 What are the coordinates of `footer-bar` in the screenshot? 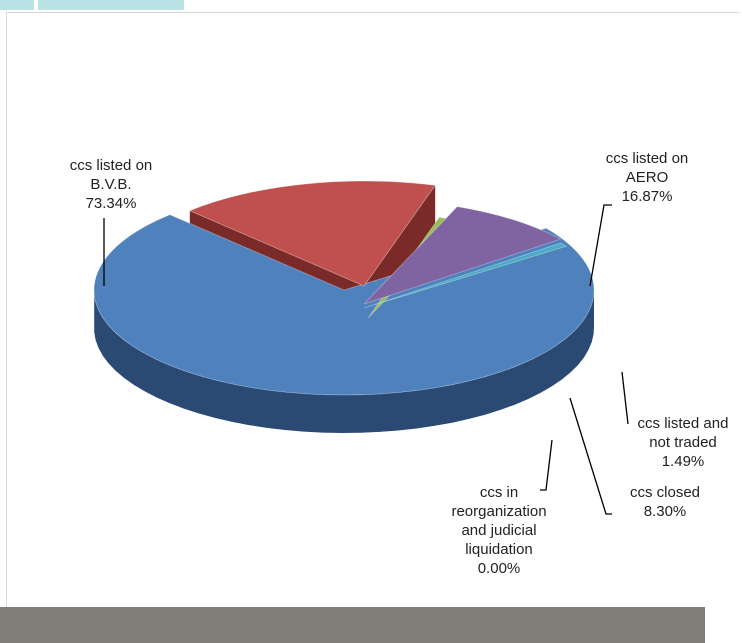 It's located at (352, 625).